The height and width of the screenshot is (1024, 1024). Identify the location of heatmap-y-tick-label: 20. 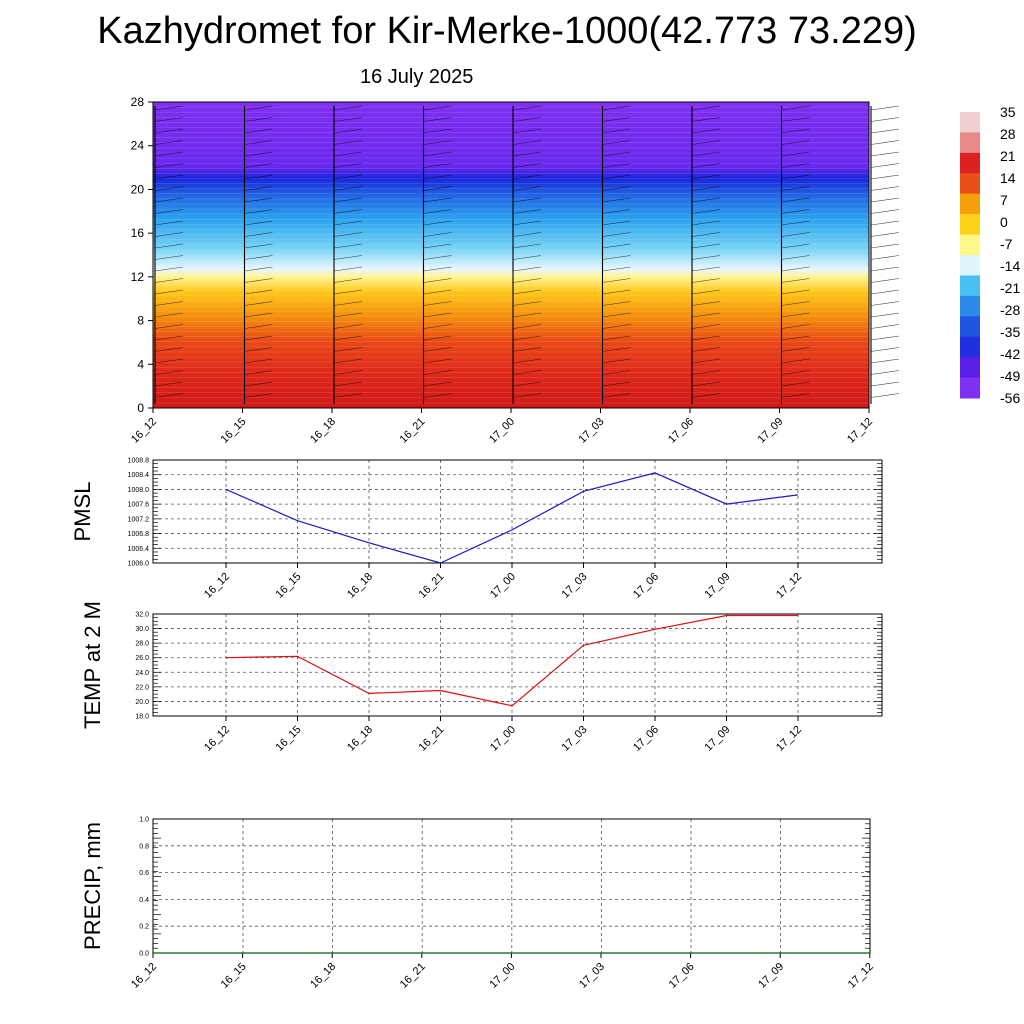
(138, 189).